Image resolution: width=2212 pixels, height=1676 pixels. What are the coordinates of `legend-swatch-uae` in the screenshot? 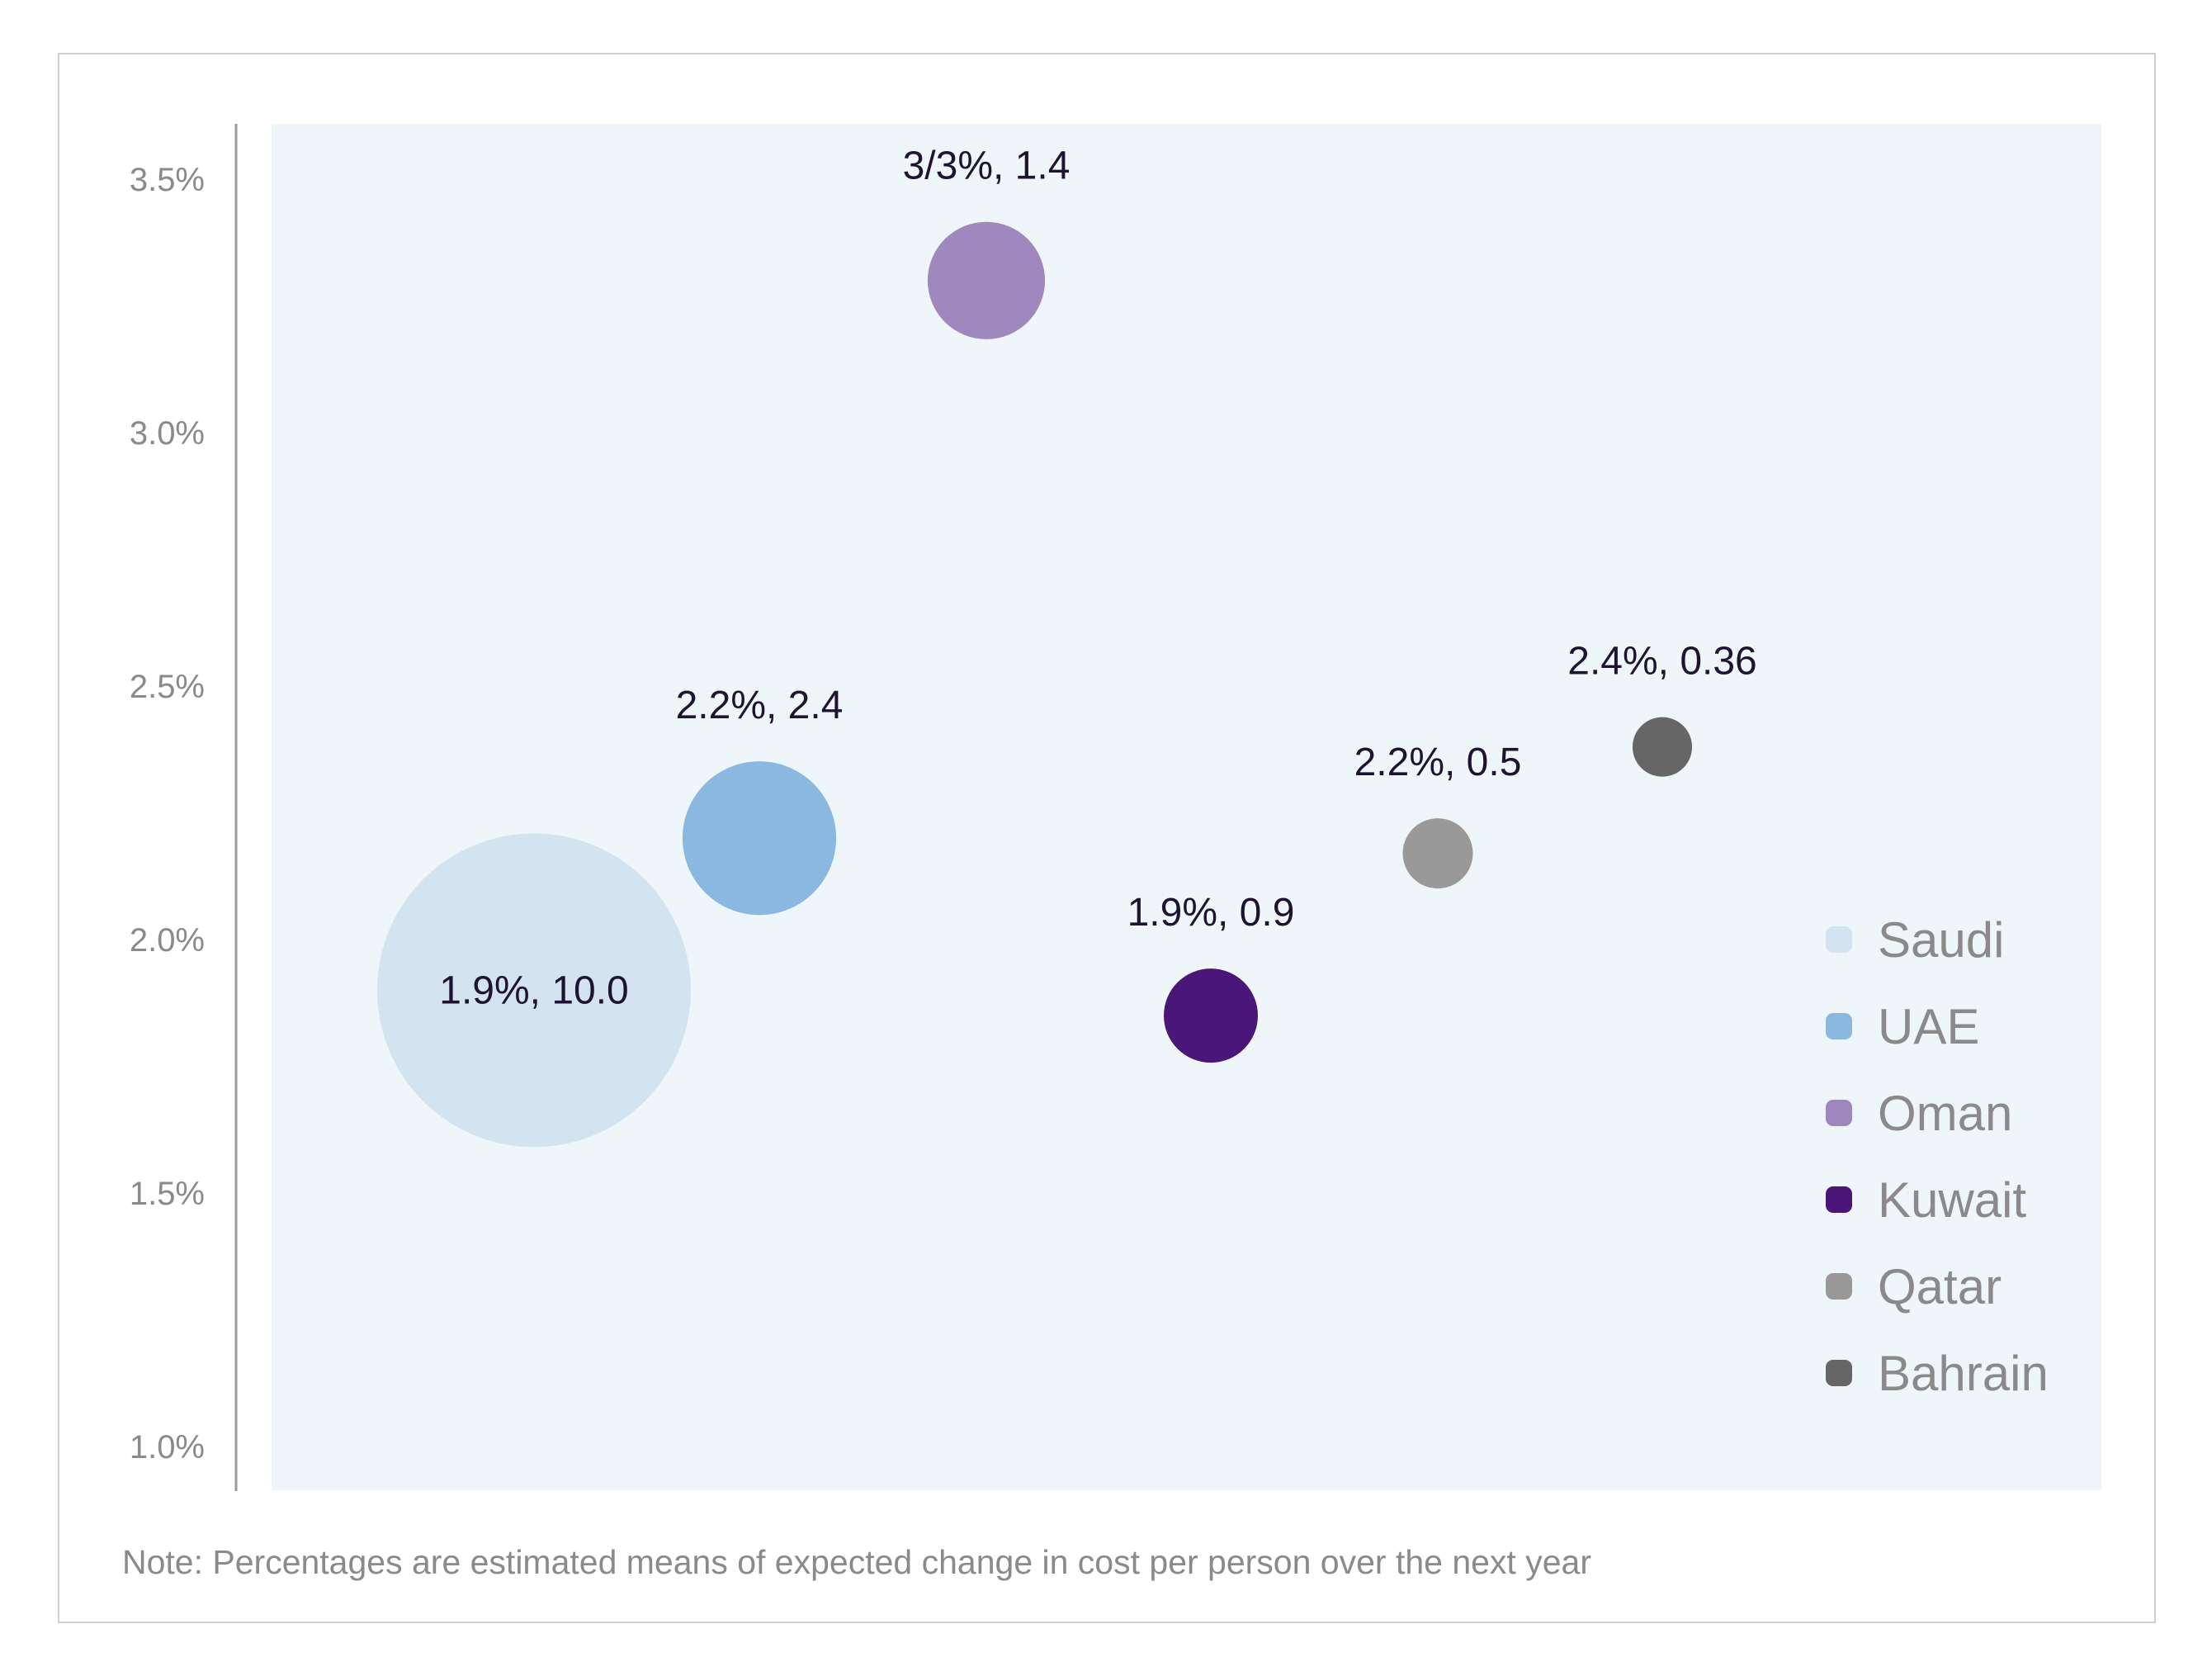 It's located at (1839, 1026).